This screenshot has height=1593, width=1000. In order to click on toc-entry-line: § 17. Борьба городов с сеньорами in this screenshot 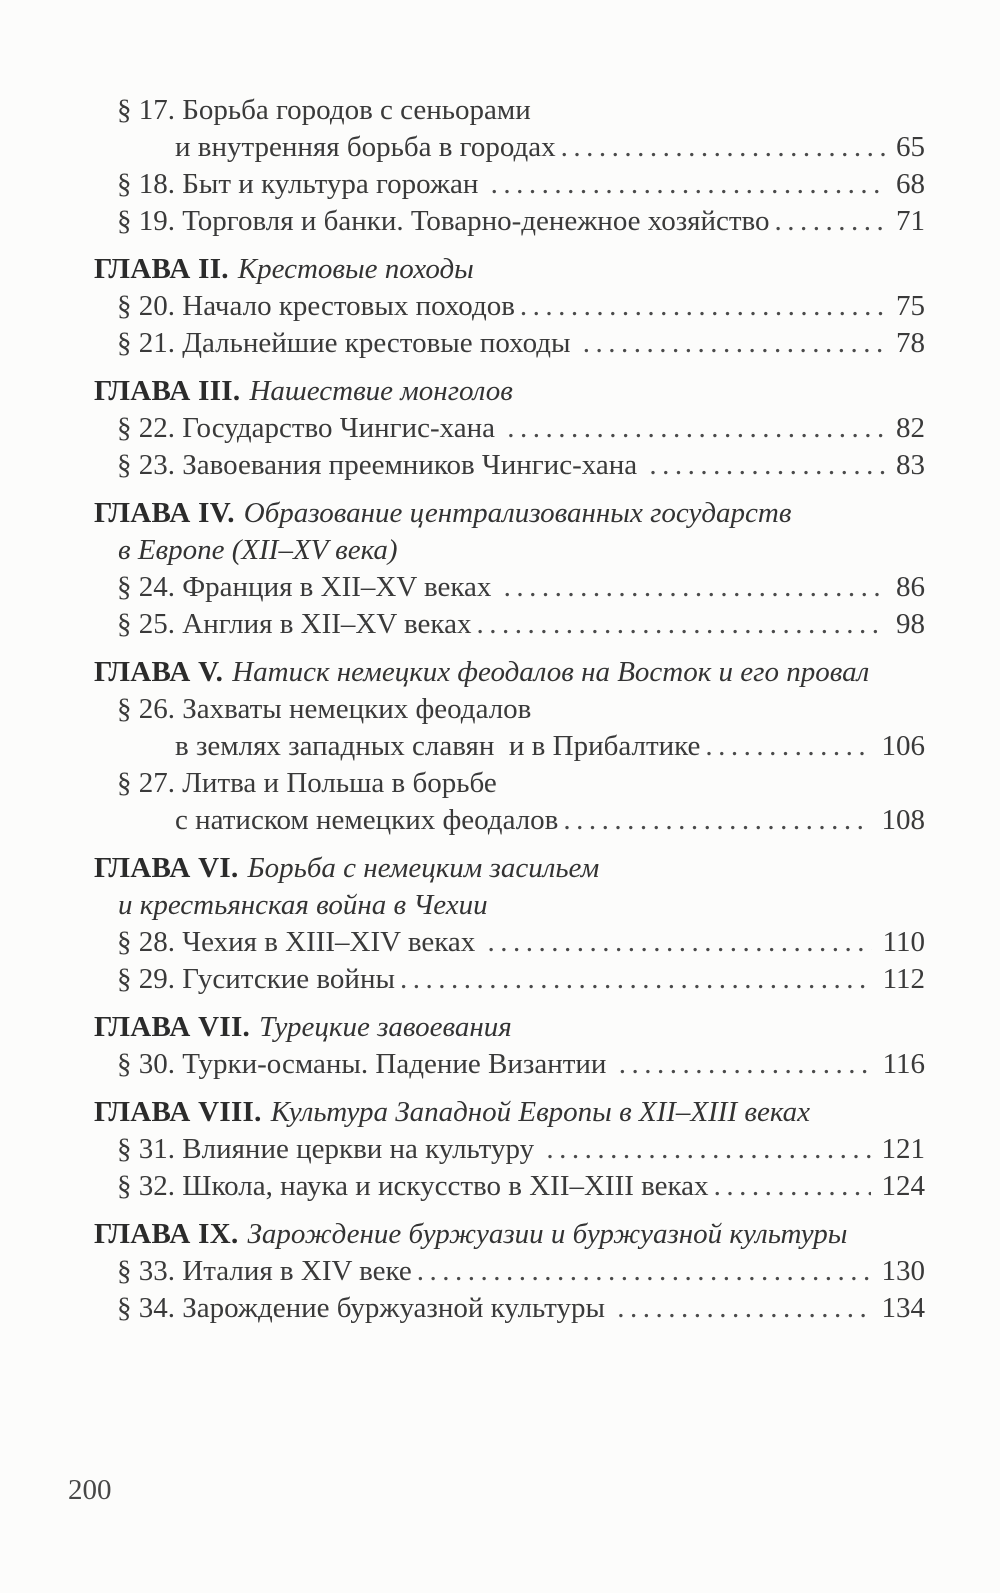, I will do `click(521, 110)`.